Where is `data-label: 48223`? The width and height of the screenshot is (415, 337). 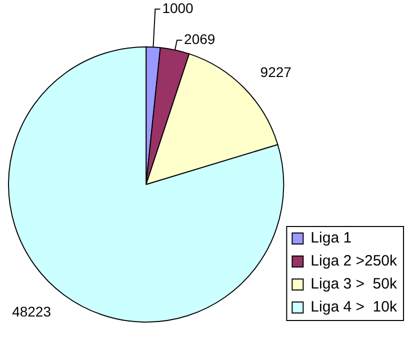 data-label: 48223 is located at coordinates (32, 312).